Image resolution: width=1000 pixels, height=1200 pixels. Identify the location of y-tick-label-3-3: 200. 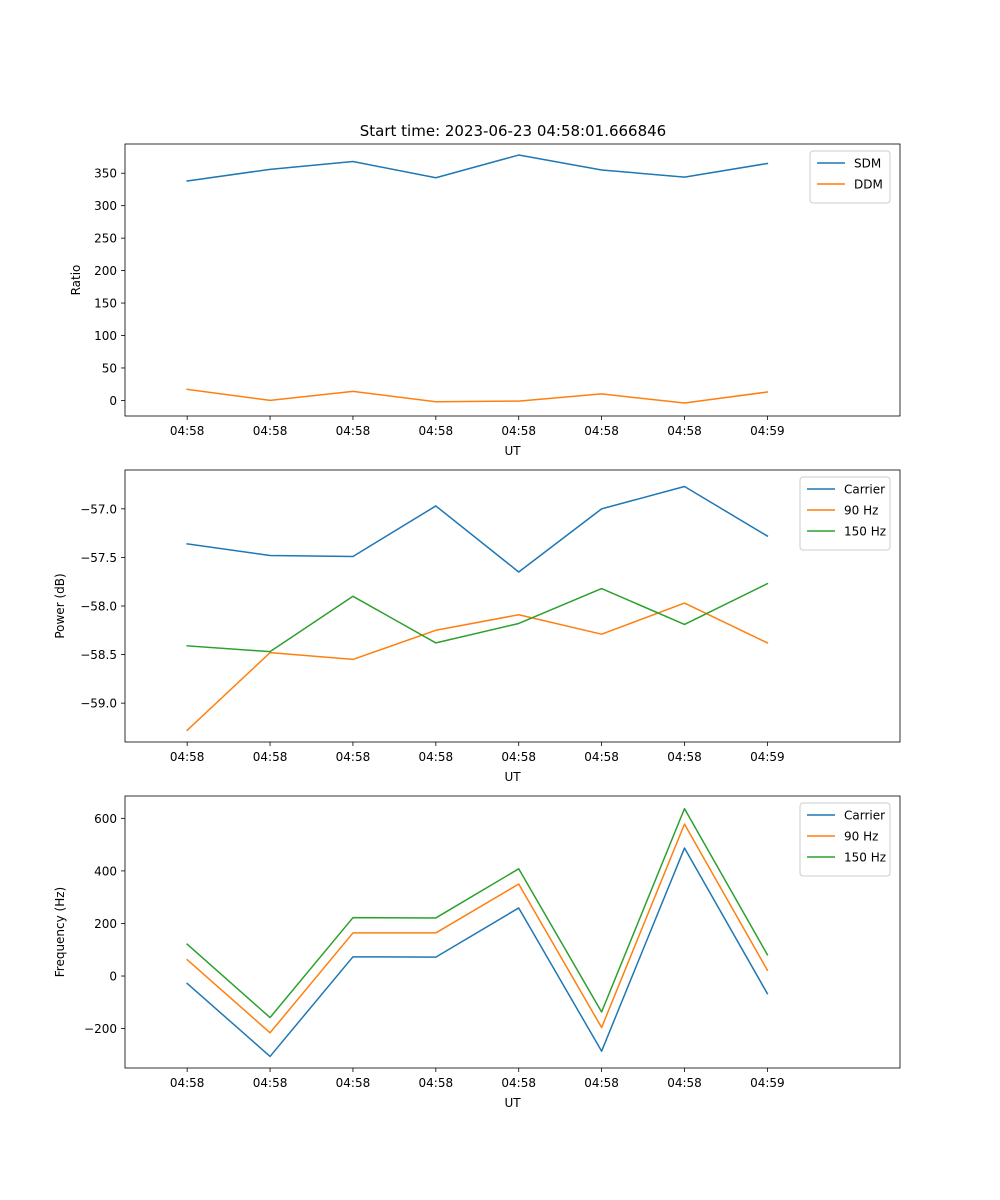
(105, 924).